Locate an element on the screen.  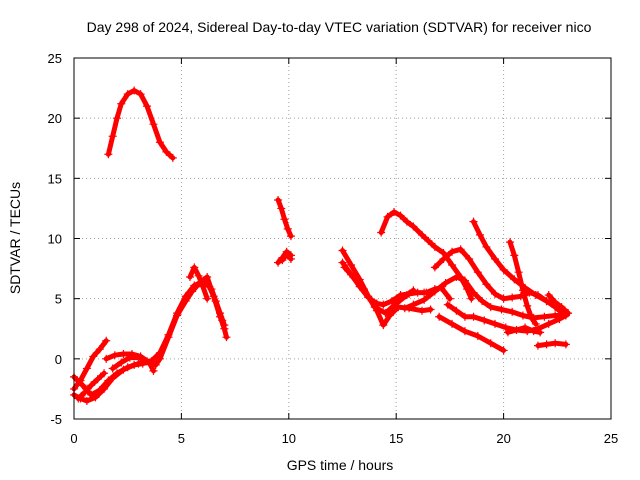
y-tick-label: 10 is located at coordinates (55, 239).